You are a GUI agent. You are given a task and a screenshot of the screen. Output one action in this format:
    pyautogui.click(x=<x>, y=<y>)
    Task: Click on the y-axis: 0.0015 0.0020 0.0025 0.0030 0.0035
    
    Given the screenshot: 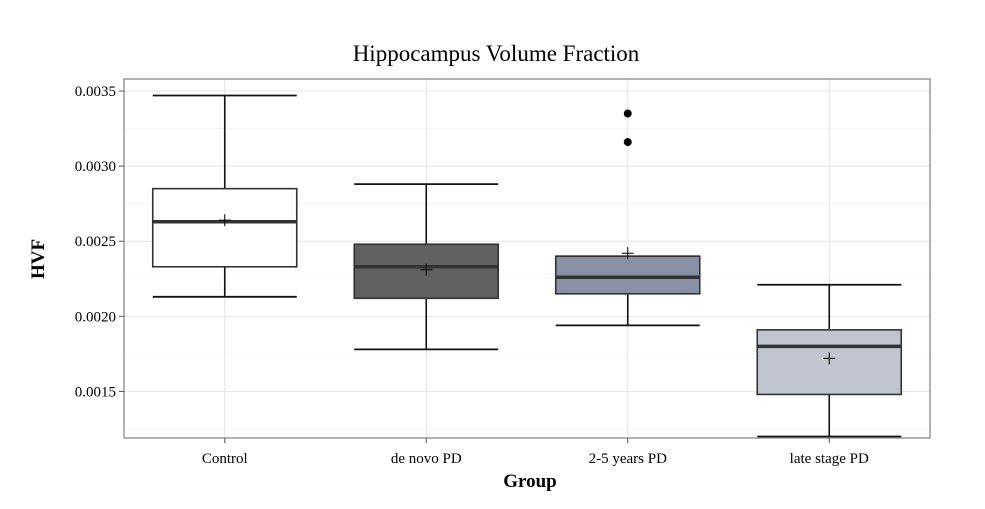 What is the action you would take?
    pyautogui.click(x=99, y=242)
    